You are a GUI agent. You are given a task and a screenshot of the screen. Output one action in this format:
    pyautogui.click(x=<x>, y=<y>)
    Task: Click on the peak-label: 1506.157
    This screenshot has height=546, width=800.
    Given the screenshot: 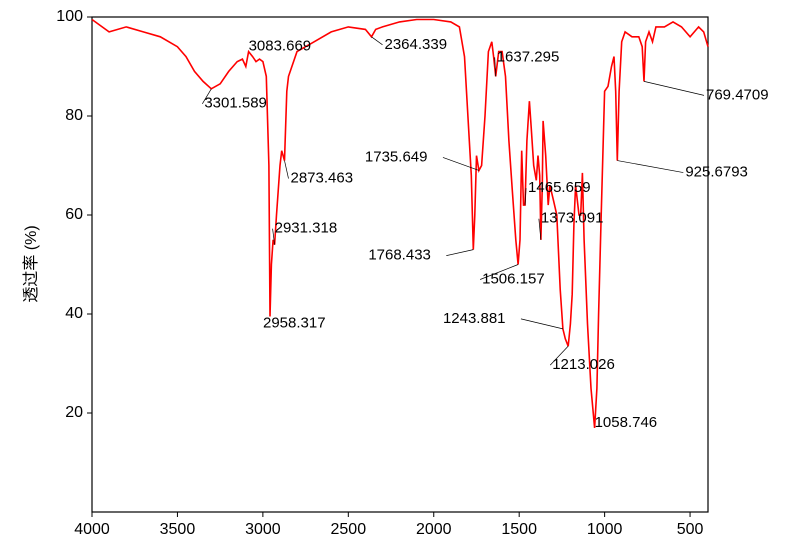 What is the action you would take?
    pyautogui.click(x=513, y=278)
    